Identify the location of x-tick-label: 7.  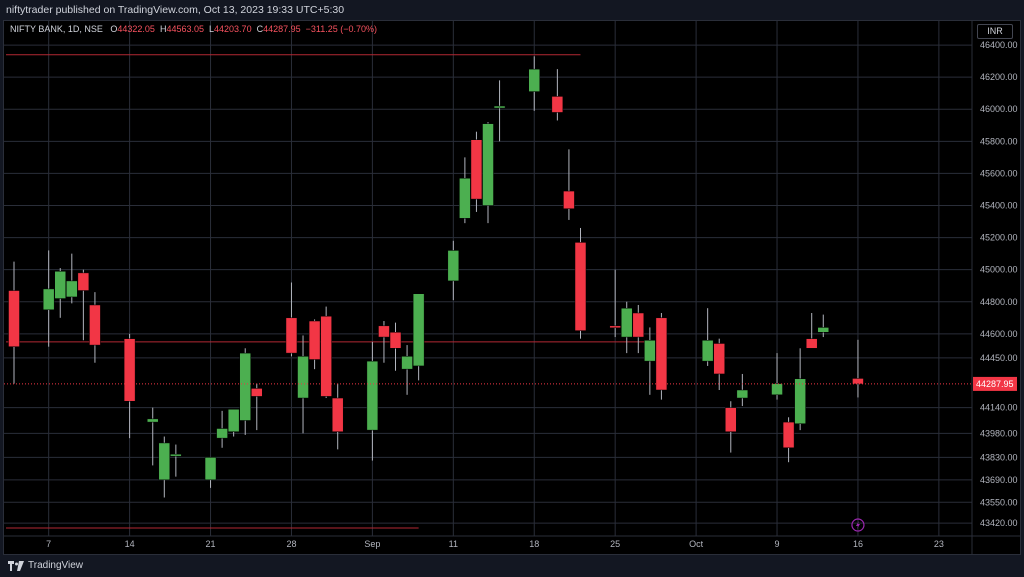
(48, 544).